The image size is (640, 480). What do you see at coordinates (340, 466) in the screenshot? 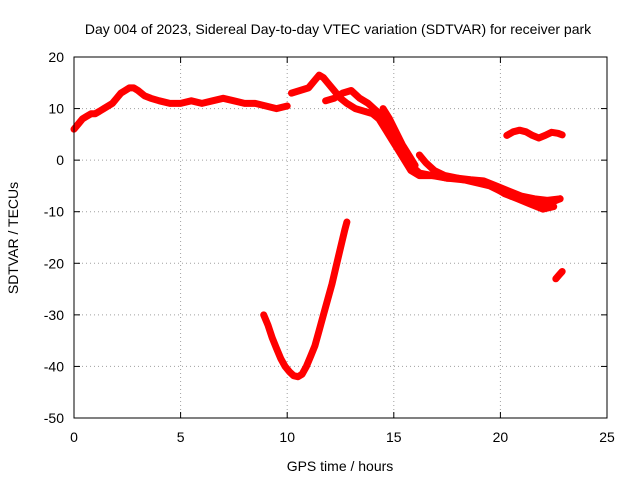
I see `x-axis-label: GPS time / hours` at bounding box center [340, 466].